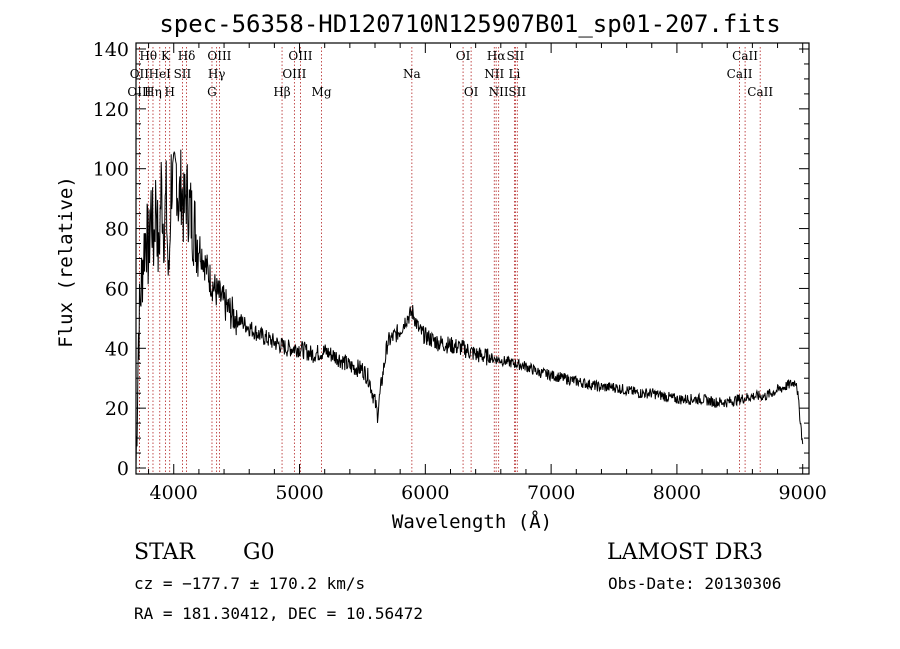 The image size is (900, 649). I want to click on x-tick-label: 5000, so click(299, 493).